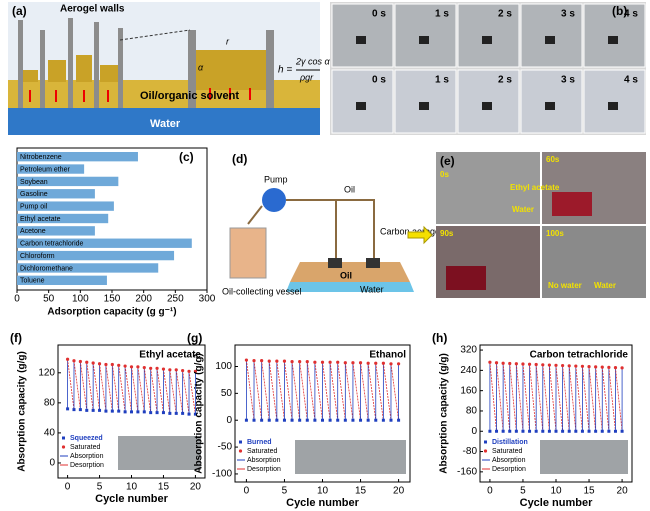  I want to click on legend-label: Burned, so click(259, 442).